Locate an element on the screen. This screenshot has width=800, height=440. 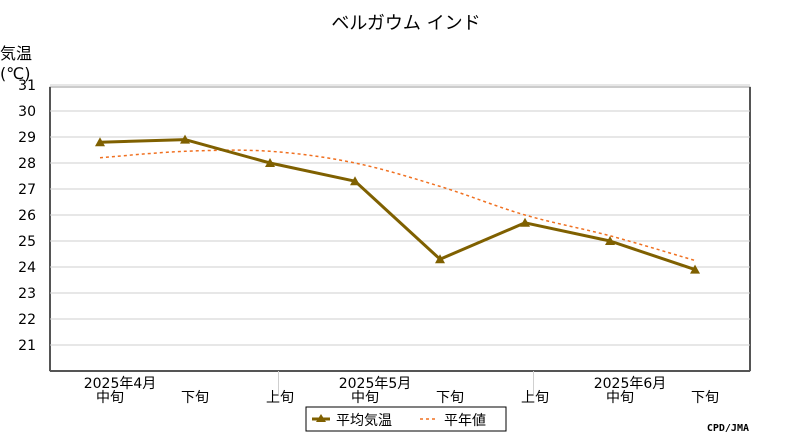
y-tick-label: 25 is located at coordinates (27, 242).